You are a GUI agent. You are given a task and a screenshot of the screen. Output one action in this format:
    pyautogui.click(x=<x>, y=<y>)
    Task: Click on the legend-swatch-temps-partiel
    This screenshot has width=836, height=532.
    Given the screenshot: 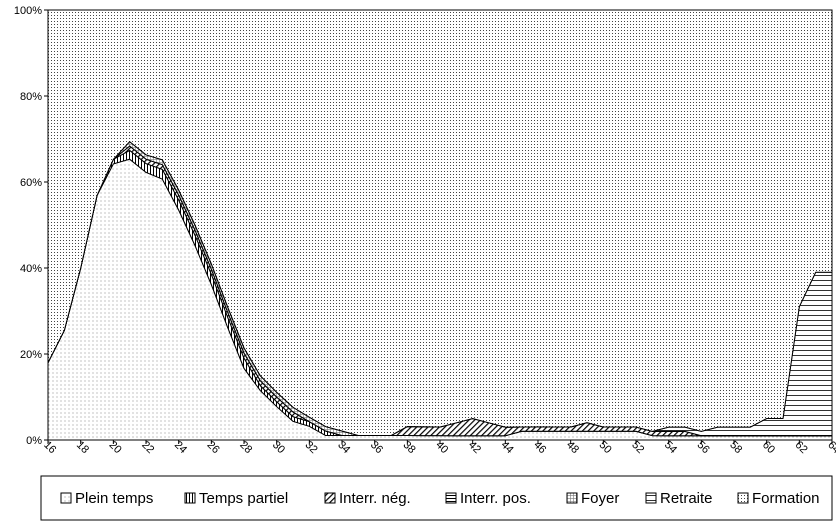 What is the action you would take?
    pyautogui.click(x=190, y=498)
    